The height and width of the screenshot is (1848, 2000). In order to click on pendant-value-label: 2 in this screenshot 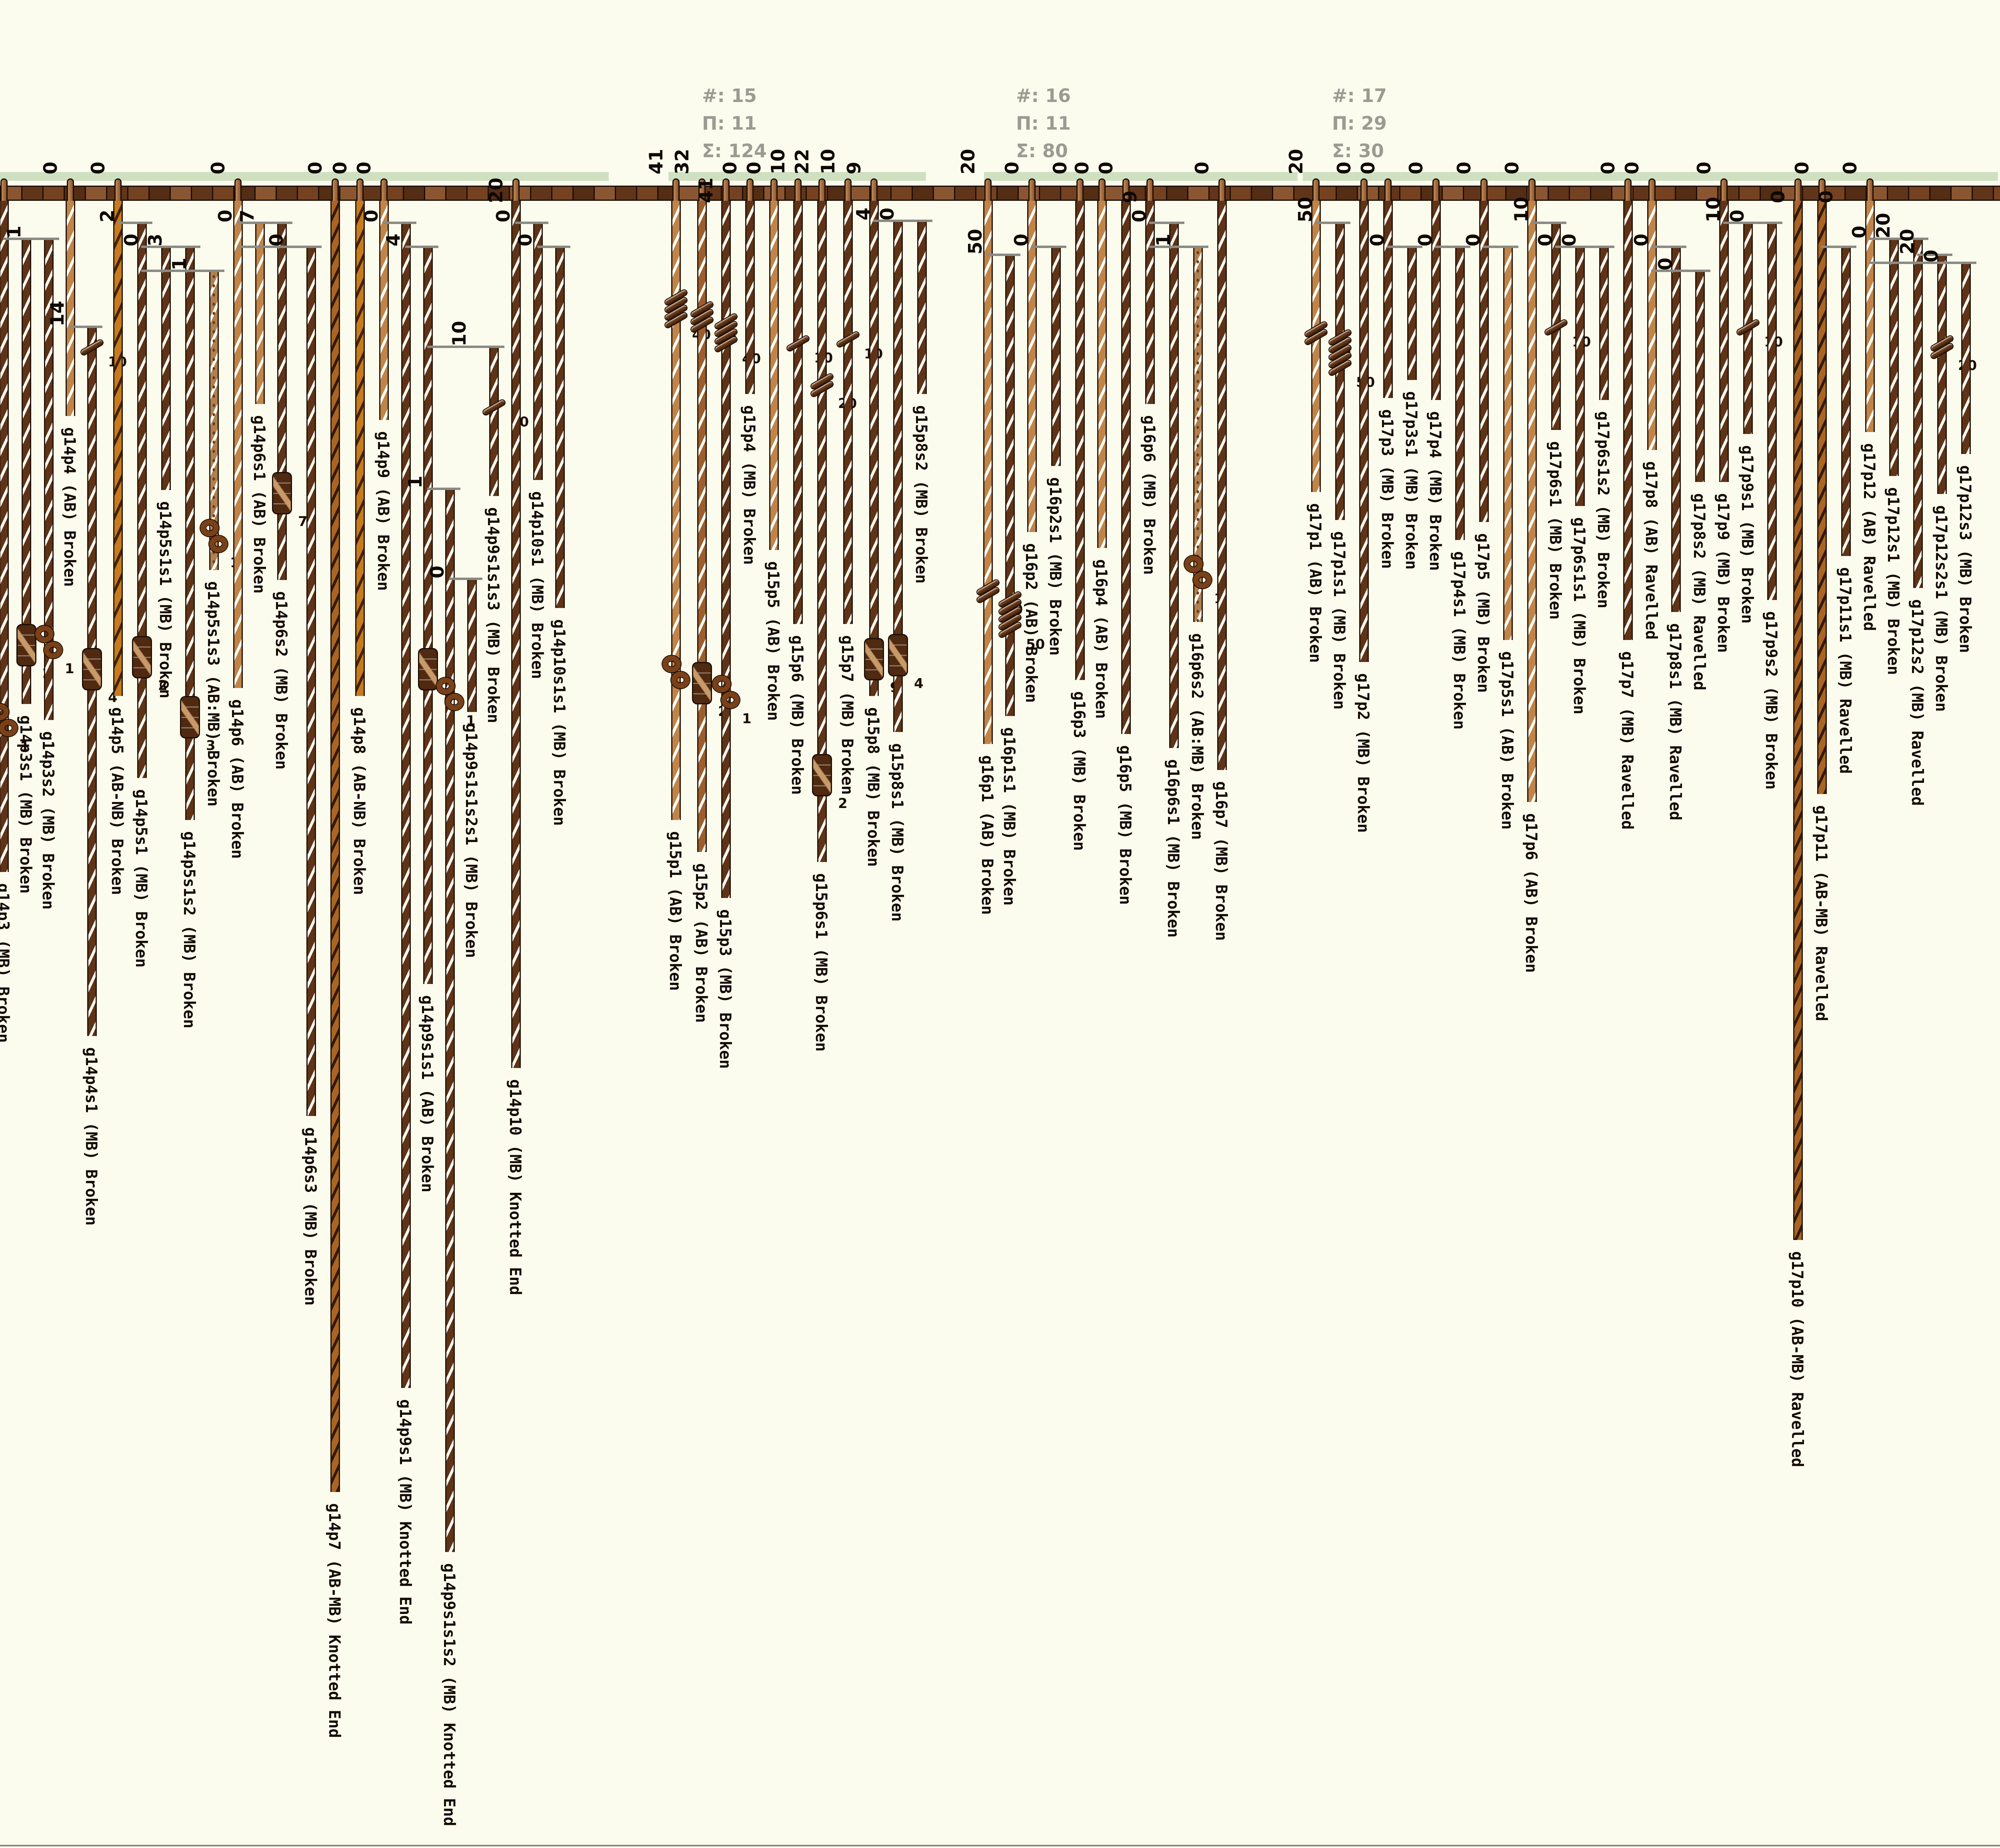, I will do `click(107, 215)`.